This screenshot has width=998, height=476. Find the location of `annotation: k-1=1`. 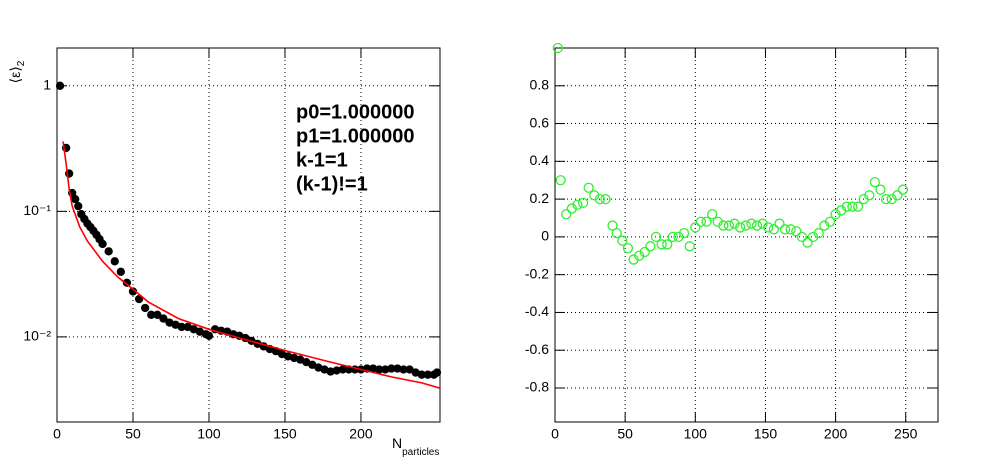

annotation: k-1=1 is located at coordinates (322, 160).